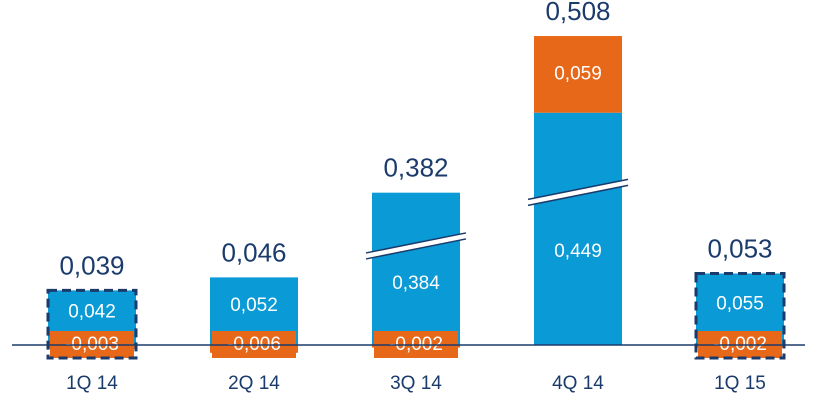  What do you see at coordinates (577, 13) in the screenshot?
I see `total-label: 0,508` at bounding box center [577, 13].